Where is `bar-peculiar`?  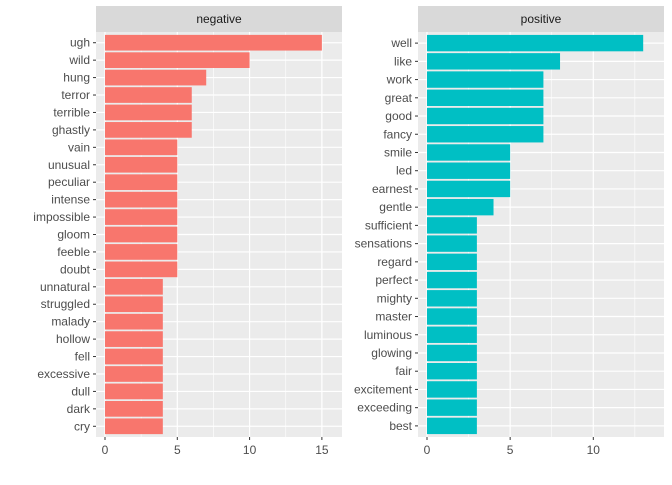
bar-peculiar is located at coordinates (141, 182).